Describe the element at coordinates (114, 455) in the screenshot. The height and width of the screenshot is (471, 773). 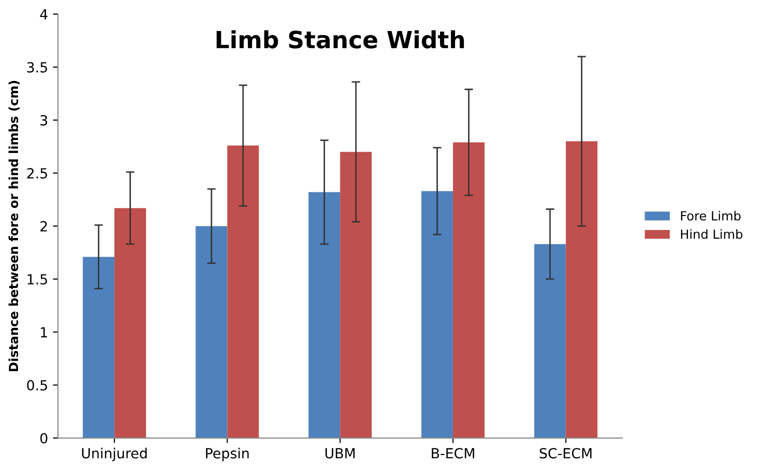
I see `x-tick-label: Uninjured` at that location.